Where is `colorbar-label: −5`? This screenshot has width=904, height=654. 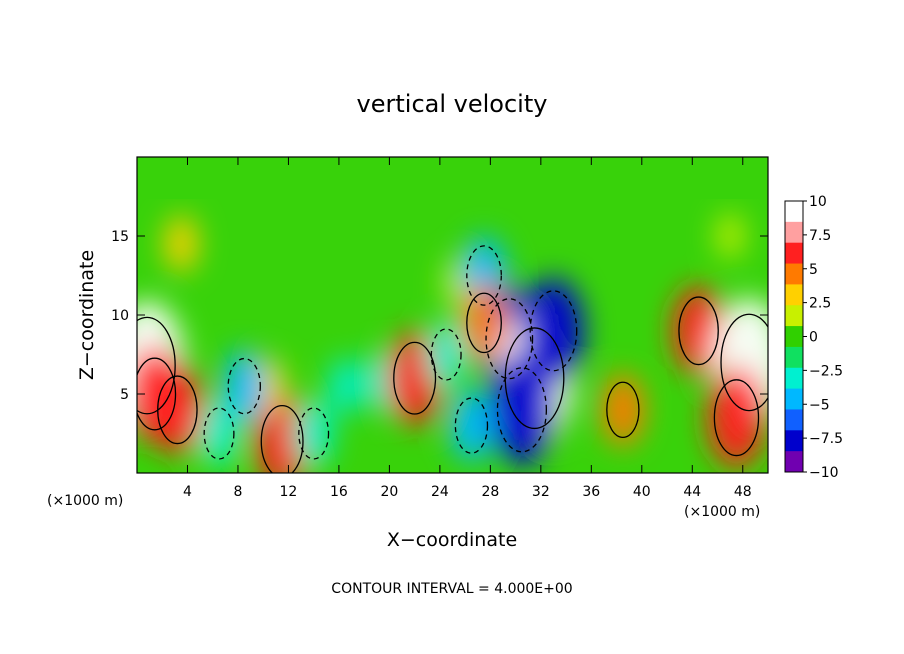
colorbar-label: −5 is located at coordinates (819, 405).